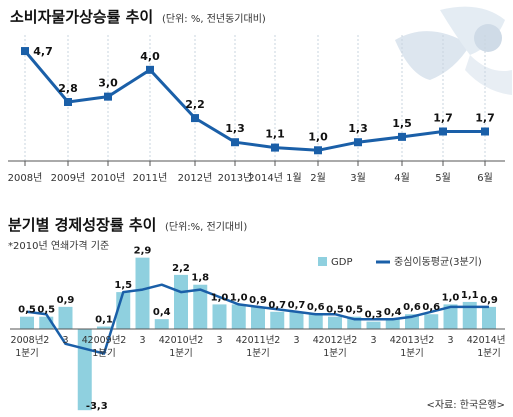 The image size is (513, 417). Describe the element at coordinates (150, 56) in the screenshot. I see `cpi-value-label: 4,0` at that location.